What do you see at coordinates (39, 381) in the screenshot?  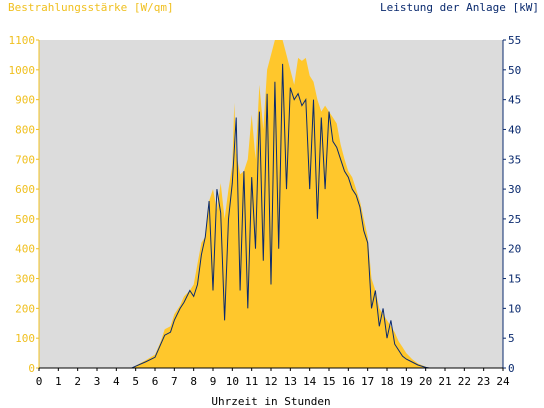 I see `x-tick-label: 0` at bounding box center [39, 381].